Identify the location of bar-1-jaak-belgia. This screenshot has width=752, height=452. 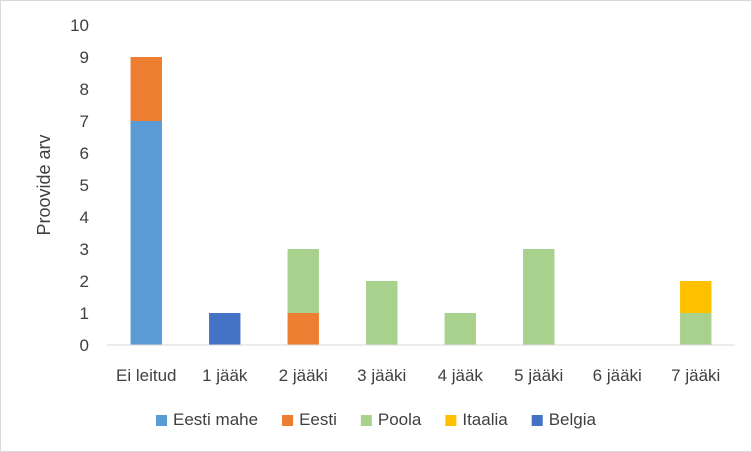
(225, 329).